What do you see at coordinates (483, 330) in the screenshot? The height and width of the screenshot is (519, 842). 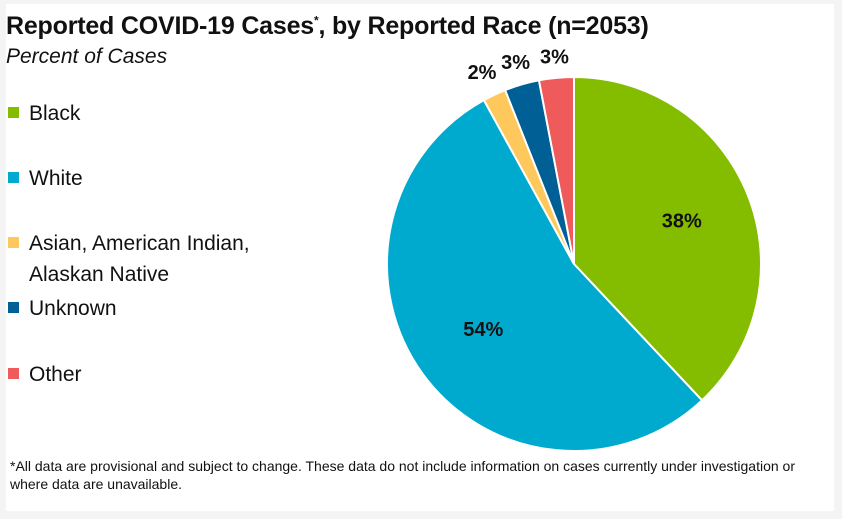 I see `pie-label-white: 54%` at bounding box center [483, 330].